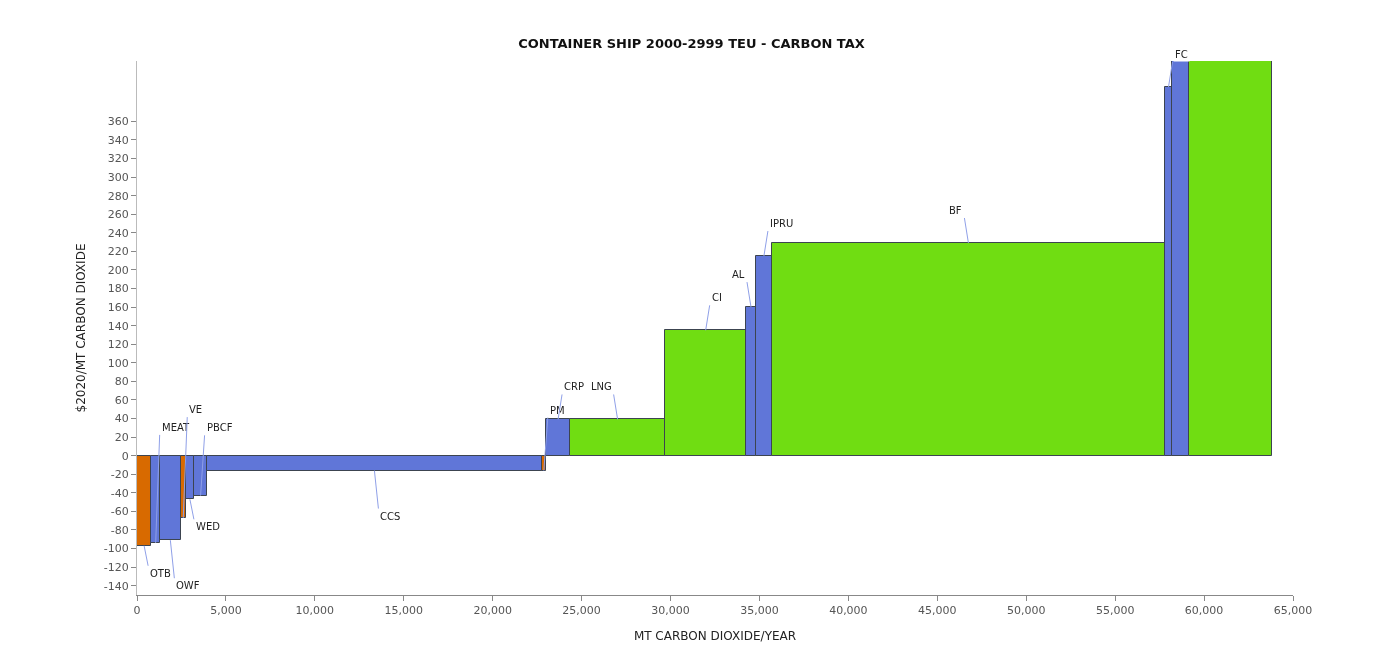 The image size is (1383, 653). I want to click on chart-title: CONTAINER SHIP 2000-2999 TEU - CARBON TAX, so click(691, 44).